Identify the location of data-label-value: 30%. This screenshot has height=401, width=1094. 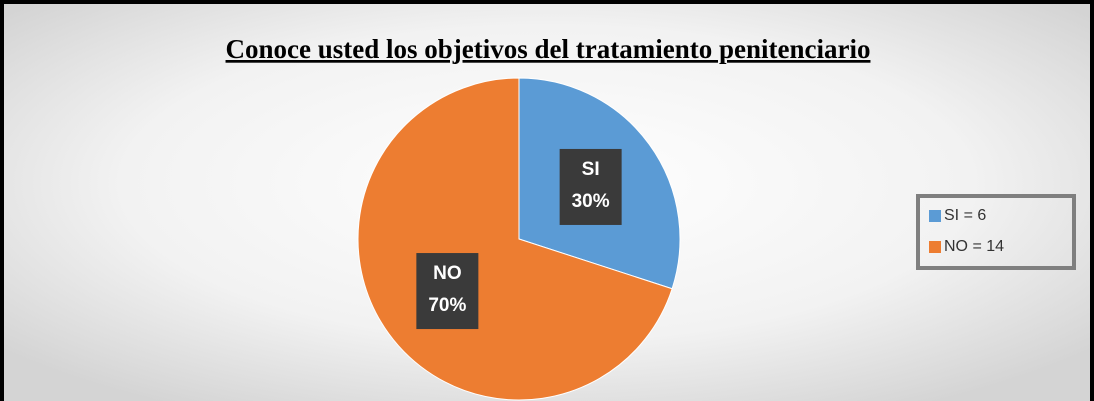
(591, 201).